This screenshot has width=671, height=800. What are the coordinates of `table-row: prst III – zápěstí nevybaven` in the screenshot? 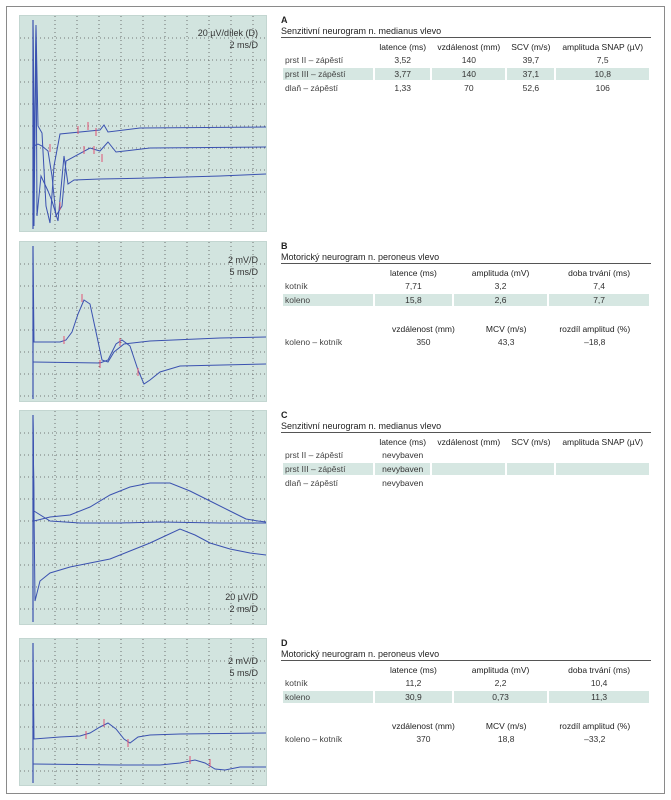 It's located at (466, 469).